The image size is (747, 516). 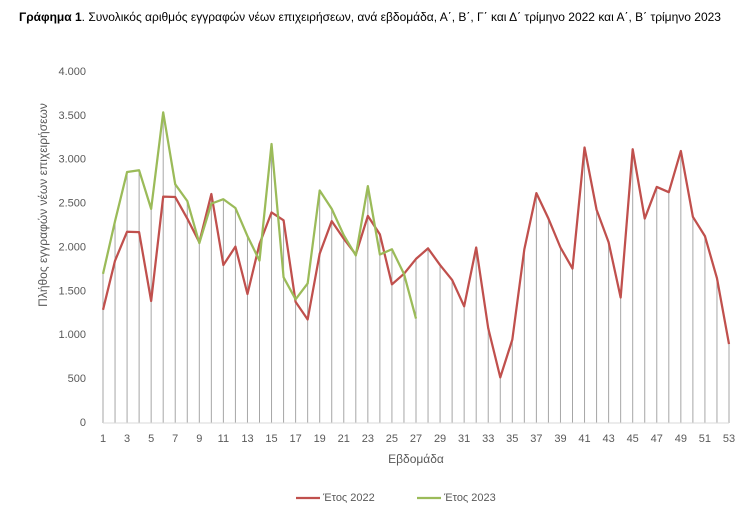 I want to click on x-tick-label: 7, so click(x=175, y=439).